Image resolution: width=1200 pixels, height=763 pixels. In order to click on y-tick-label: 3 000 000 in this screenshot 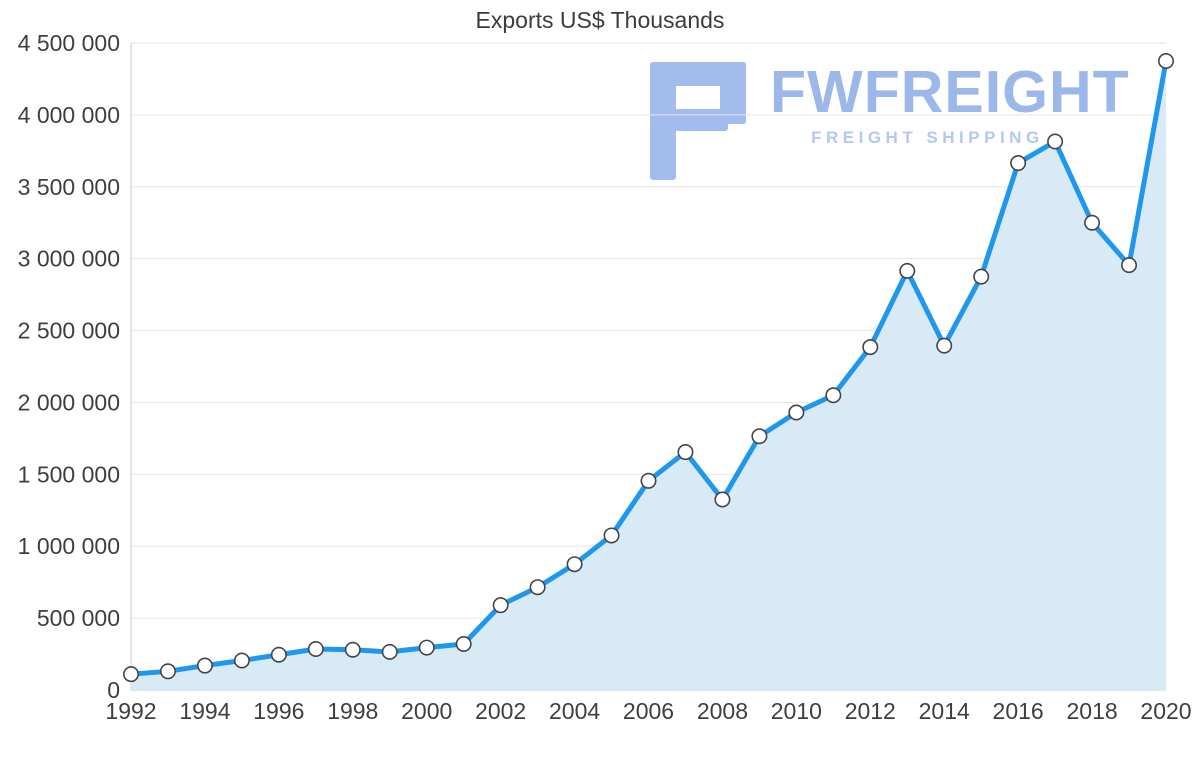, I will do `click(69, 259)`.